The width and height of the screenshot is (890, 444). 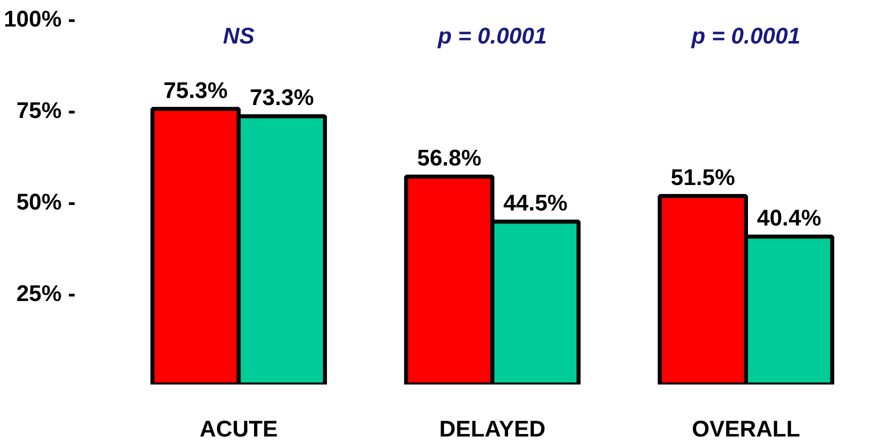 What do you see at coordinates (449, 157) in the screenshot?
I see `data-label: 56.8%` at bounding box center [449, 157].